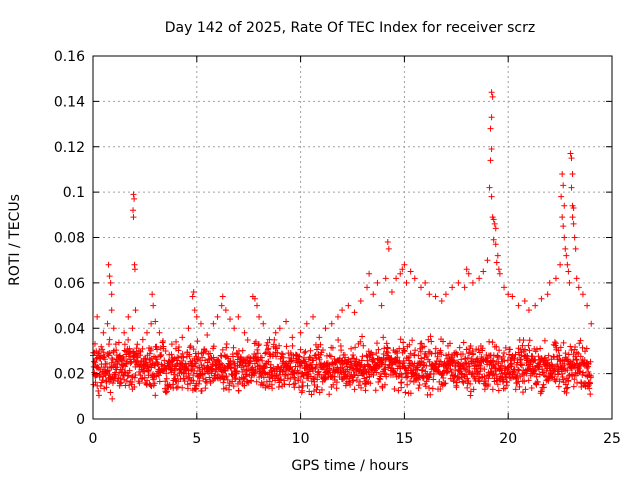 Image resolution: width=640 pixels, height=480 pixels. What do you see at coordinates (74, 193) in the screenshot?
I see `y-tick-label: 0.1` at bounding box center [74, 193].